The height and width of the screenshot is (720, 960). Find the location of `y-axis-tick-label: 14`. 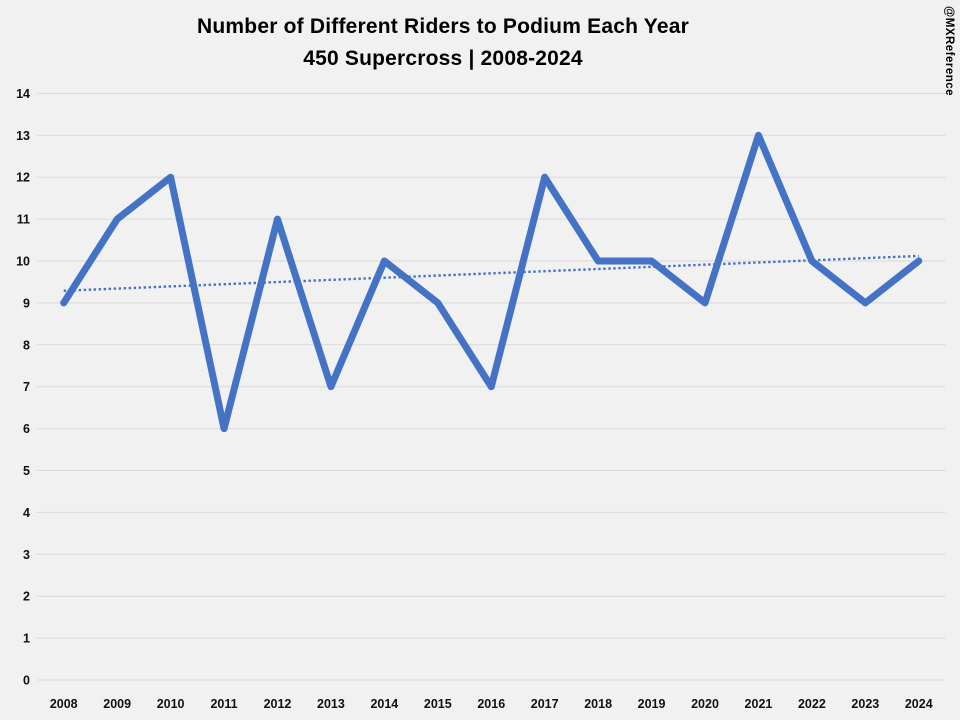

y-axis-tick-label: 14 is located at coordinates (23, 94).